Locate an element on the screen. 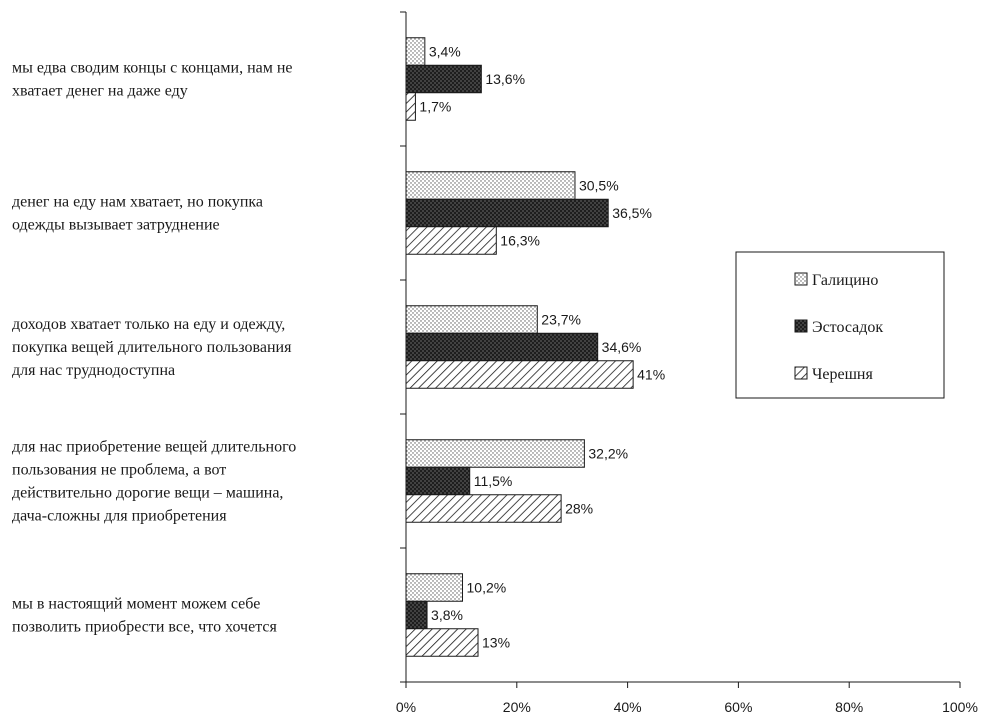 The image size is (984, 716). bar-галицино-2 is located at coordinates (490, 185).